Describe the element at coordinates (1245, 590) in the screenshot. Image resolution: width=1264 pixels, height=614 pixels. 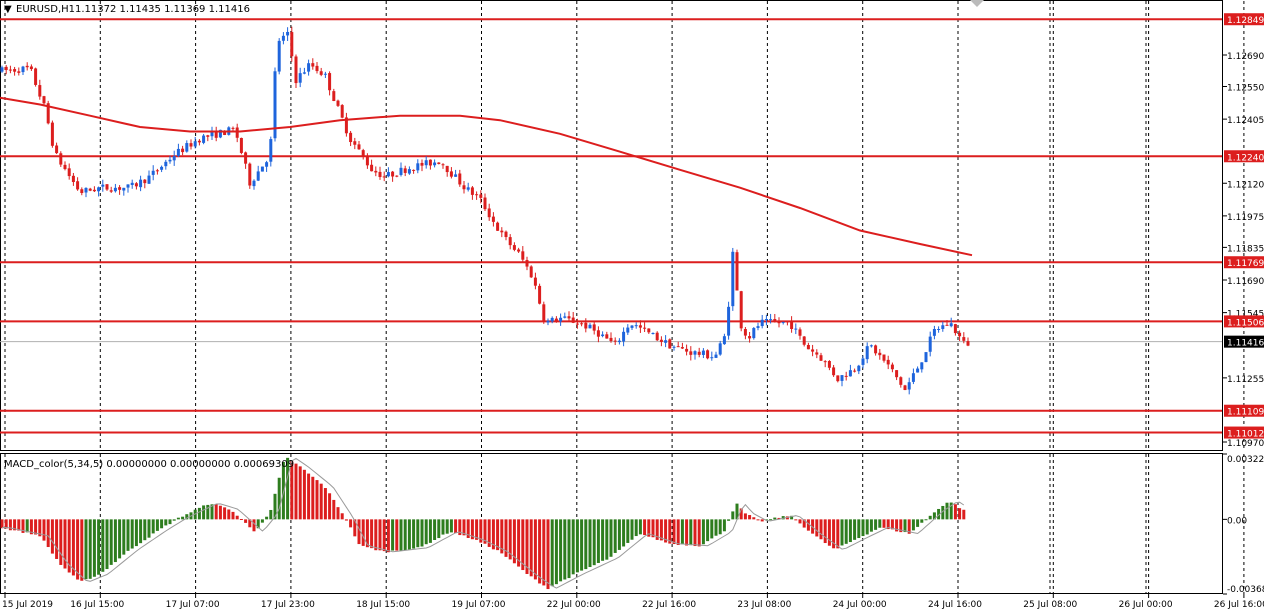
I see `macd-y-tick-label: -0.00368` at that location.